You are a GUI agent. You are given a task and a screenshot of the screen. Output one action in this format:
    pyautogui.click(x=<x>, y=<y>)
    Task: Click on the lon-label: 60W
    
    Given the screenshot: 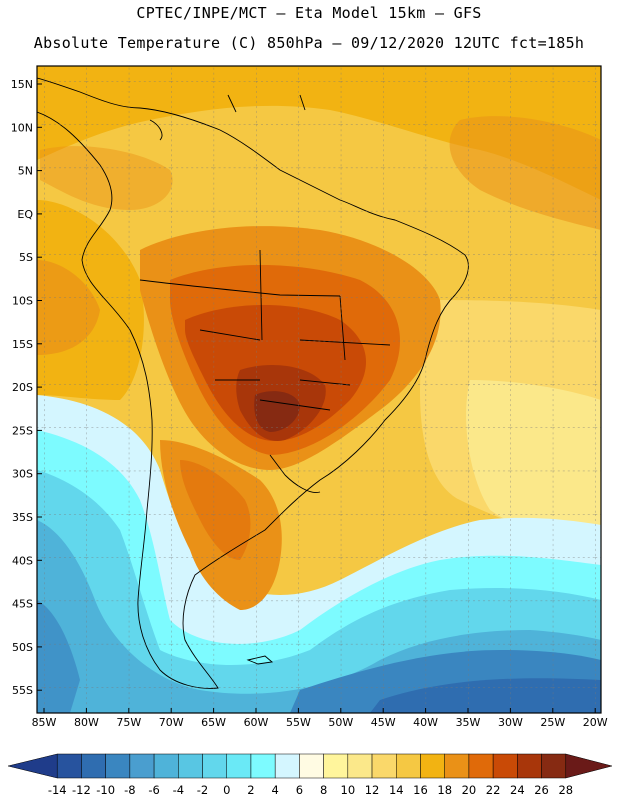 What is the action you would take?
    pyautogui.click(x=256, y=722)
    